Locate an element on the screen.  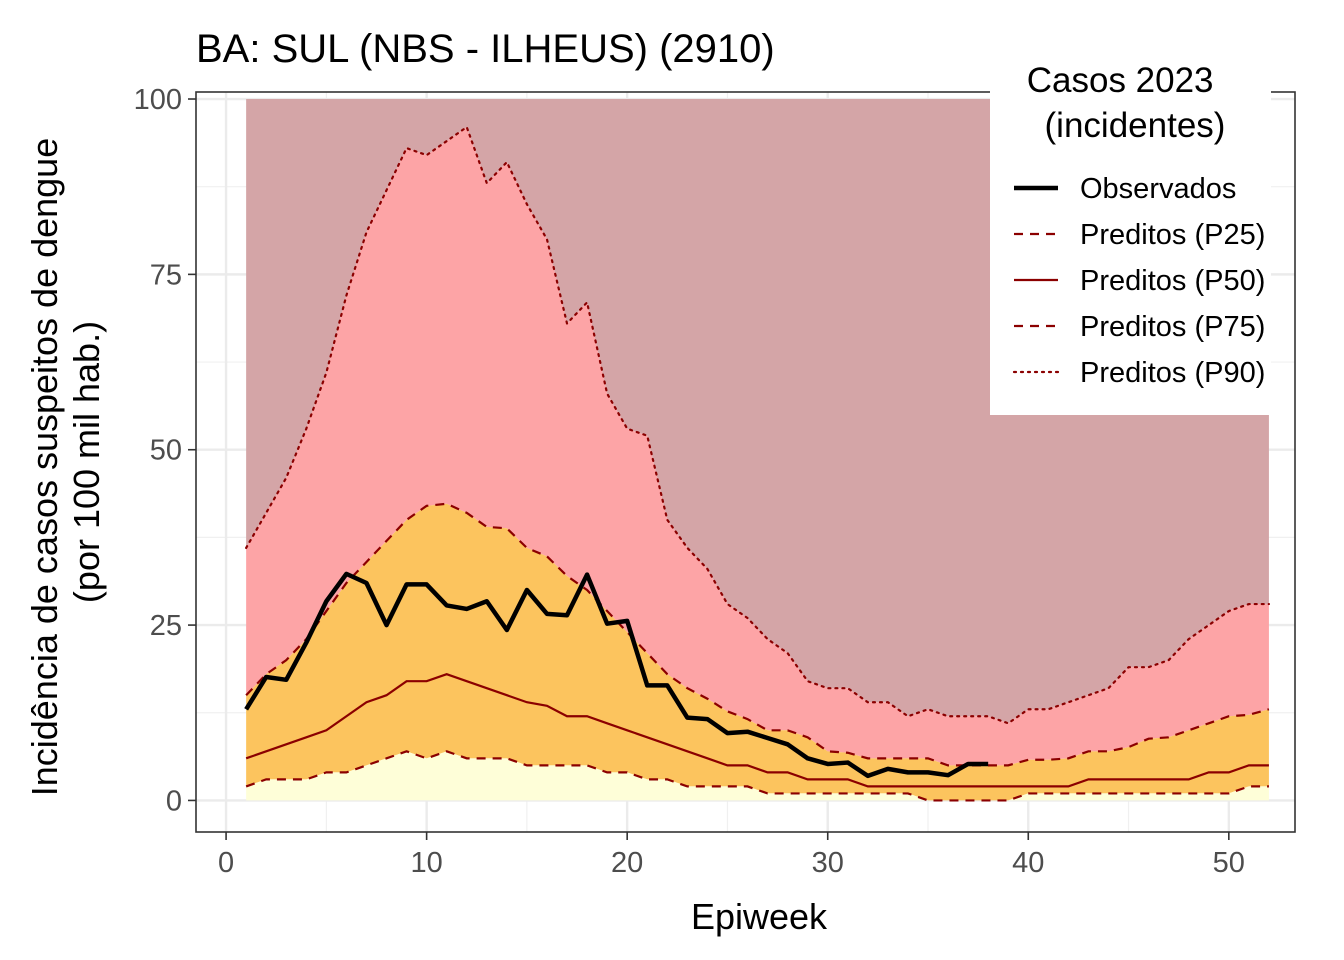
legend-label: Preditos (P50) is located at coordinates (1172, 281).